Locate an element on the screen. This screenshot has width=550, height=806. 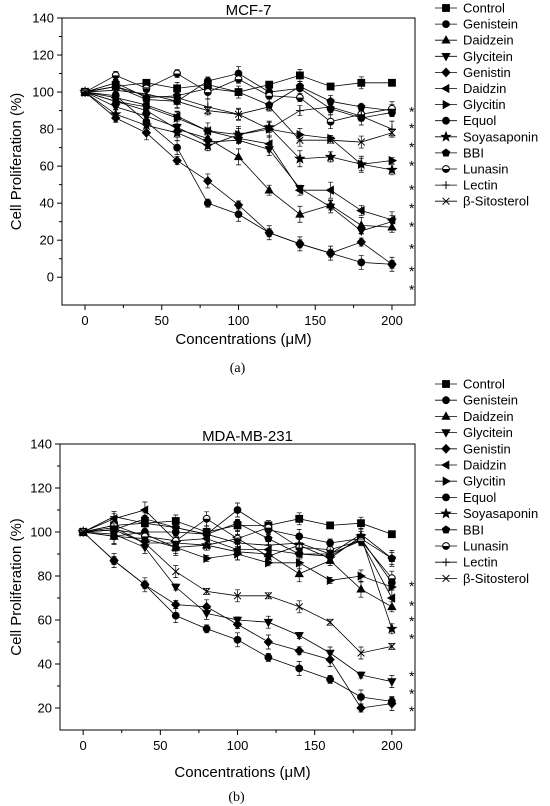
chart-title: MDA-MB-231 is located at coordinates (247, 436).